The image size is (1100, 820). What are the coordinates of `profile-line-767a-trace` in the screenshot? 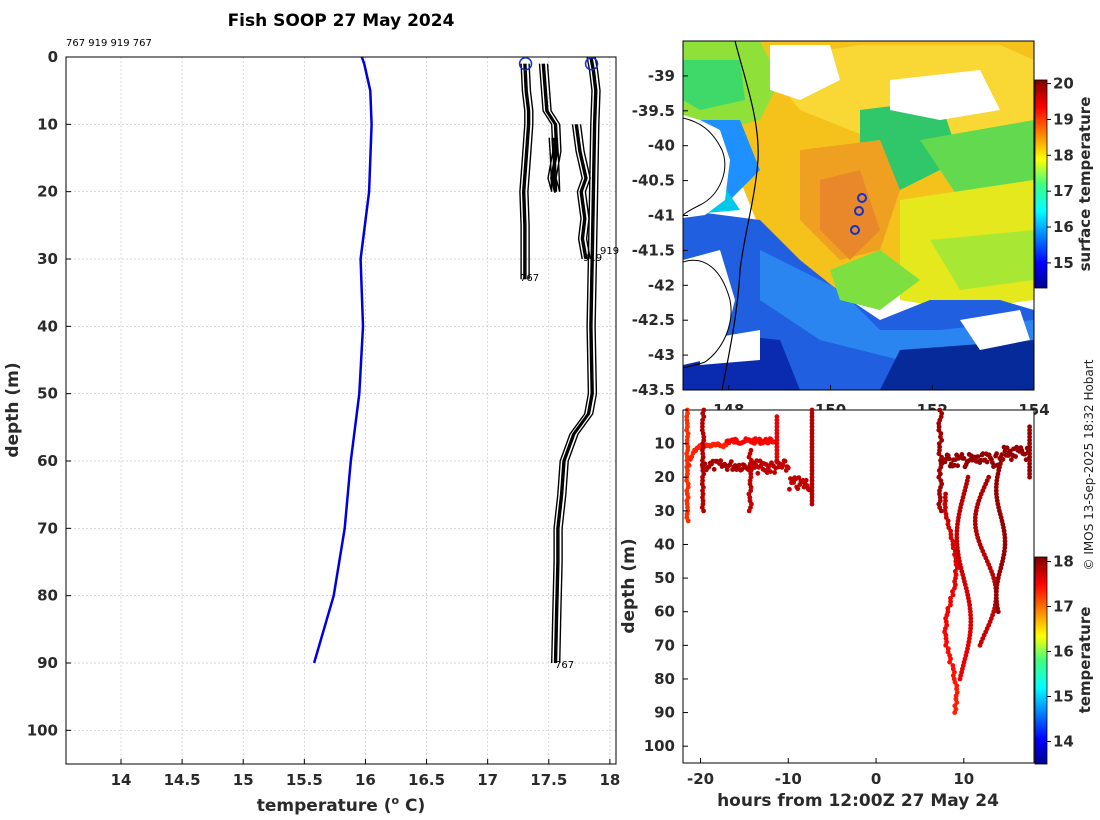 It's located at (527, 171).